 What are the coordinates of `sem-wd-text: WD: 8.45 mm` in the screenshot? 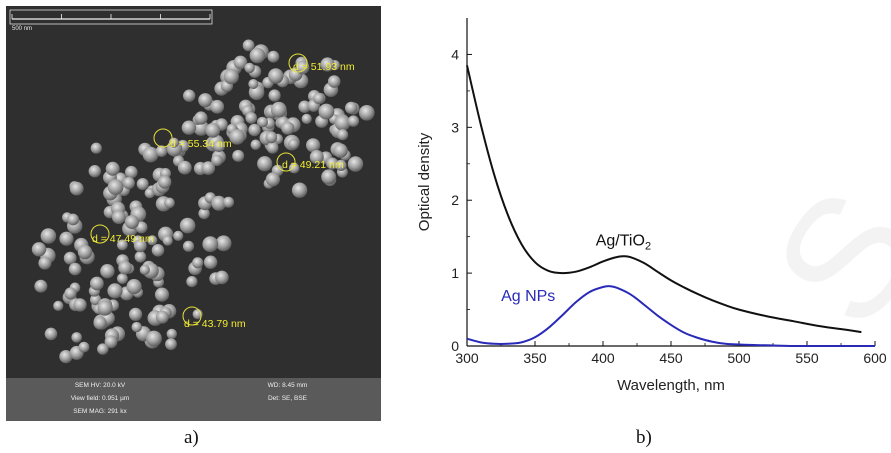 It's located at (287, 385).